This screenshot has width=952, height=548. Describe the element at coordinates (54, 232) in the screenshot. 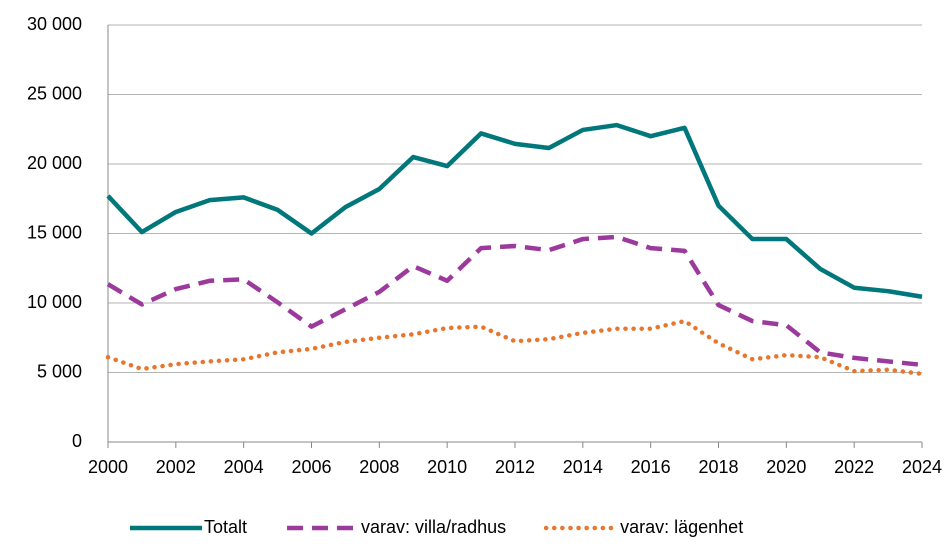

I see `y-tick-label: 15 000` at that location.